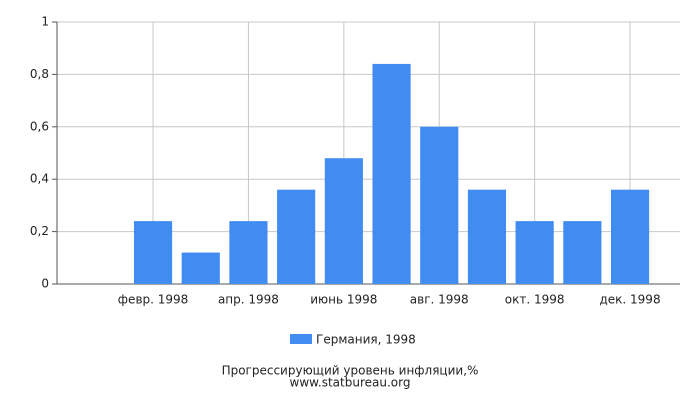 This screenshot has width=700, height=404. I want to click on legend-swatch, so click(301, 339).